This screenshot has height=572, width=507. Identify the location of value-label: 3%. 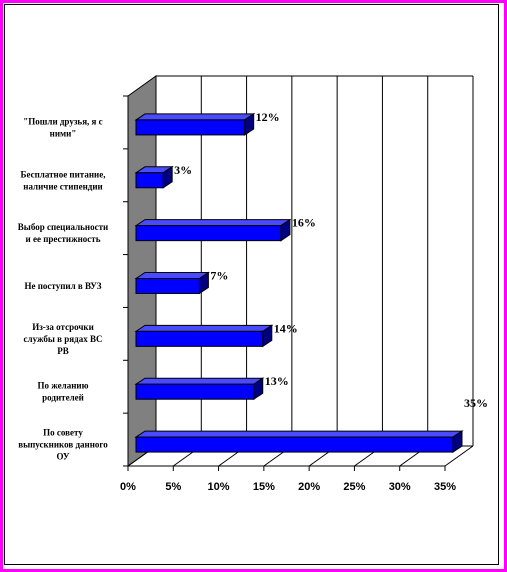
(183, 170).